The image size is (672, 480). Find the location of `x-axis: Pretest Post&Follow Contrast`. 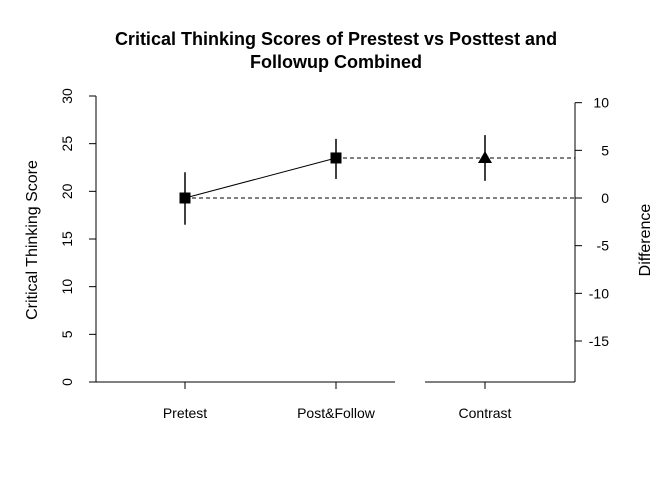

x-axis: Pretest Post&Follow Contrast is located at coordinates (335, 401).